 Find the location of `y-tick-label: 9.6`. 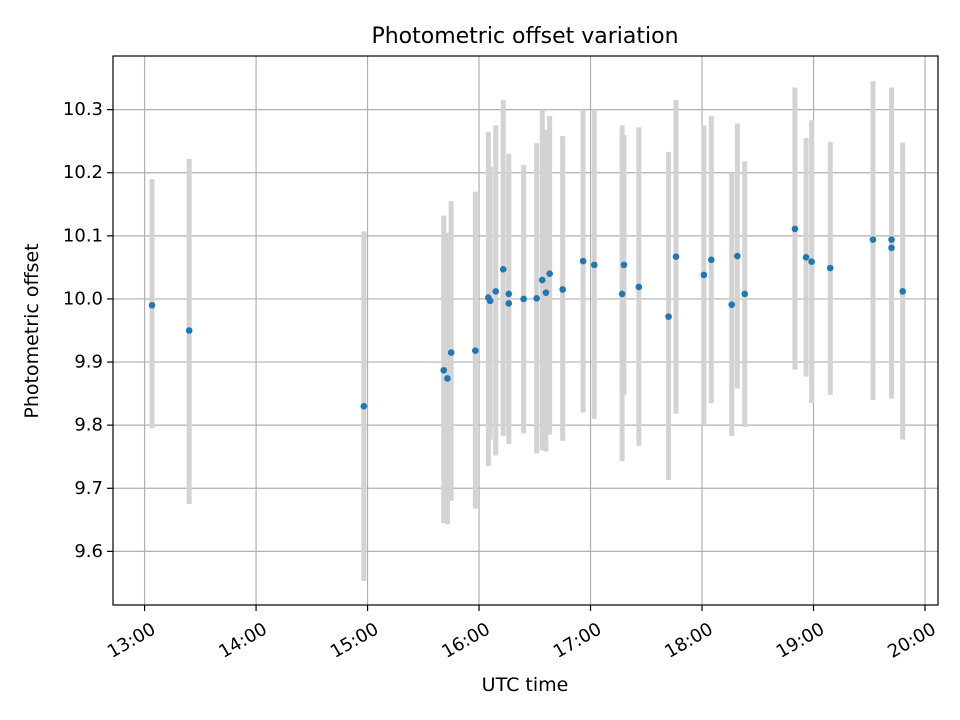

y-tick-label: 9.6 is located at coordinates (88, 551).